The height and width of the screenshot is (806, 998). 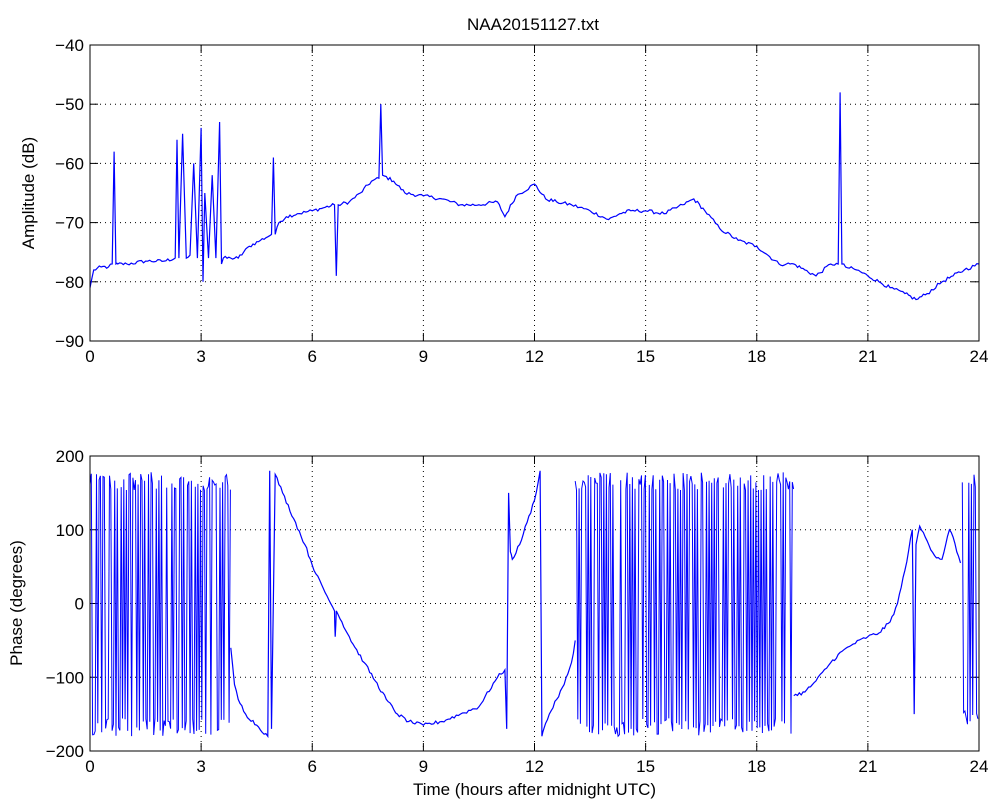 I want to click on y-tick-label: −90, so click(x=69, y=341).